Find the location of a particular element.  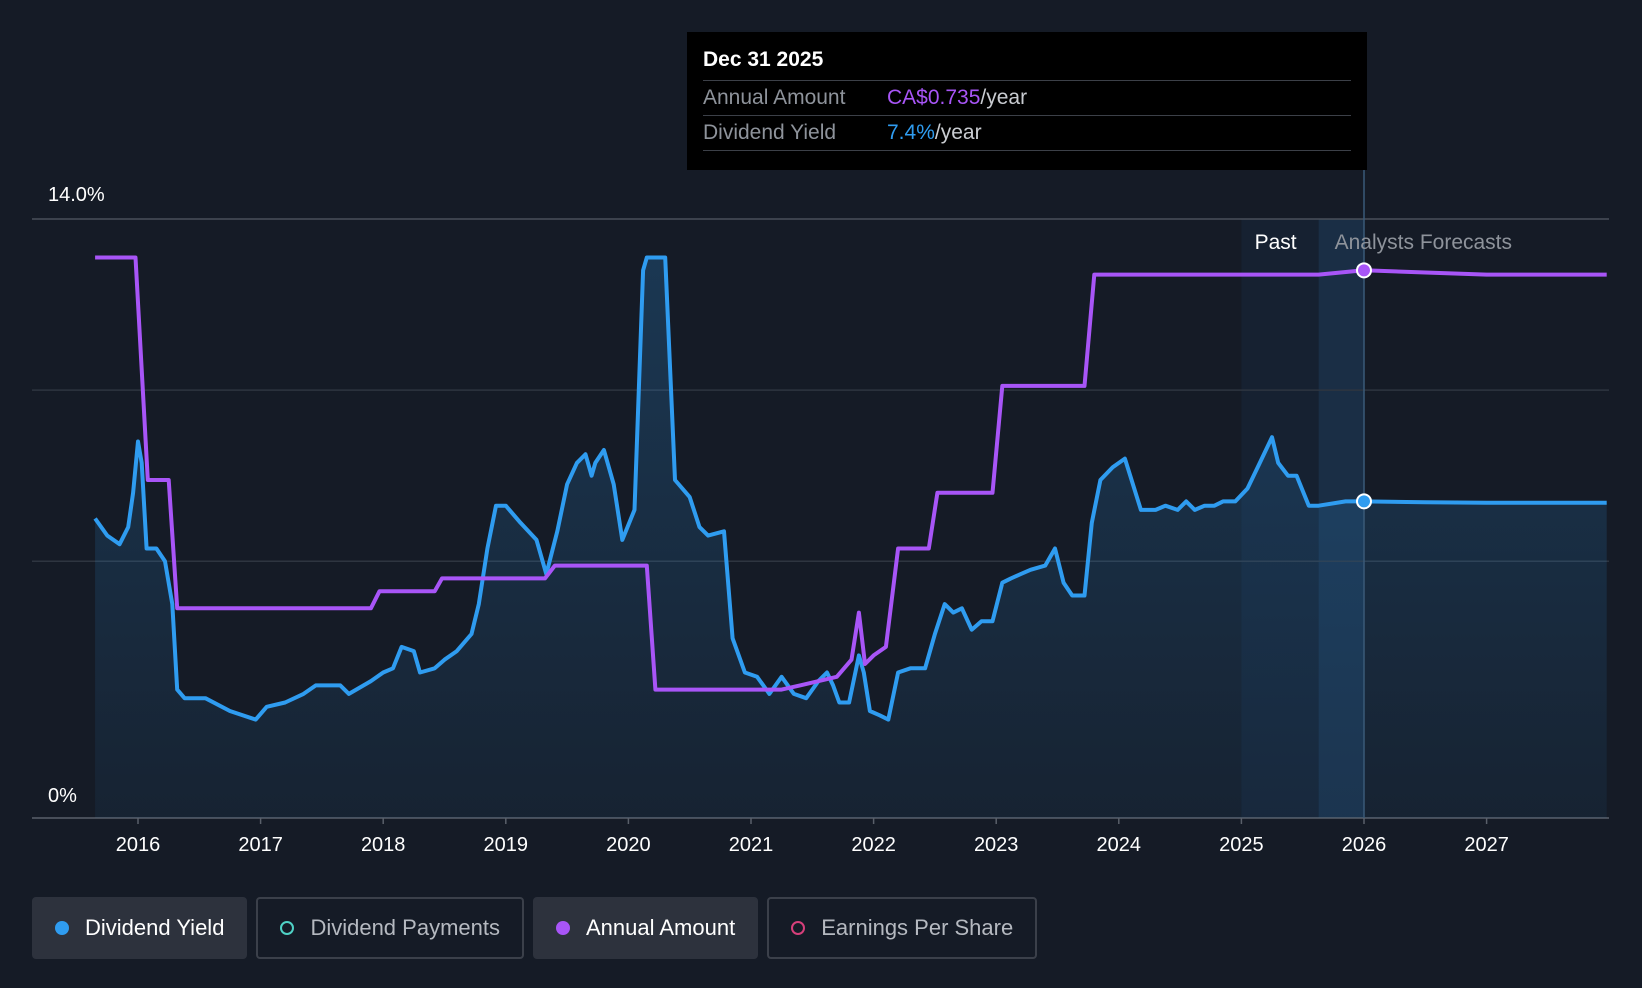

dividend-yield-dot-icon is located at coordinates (62, 928).